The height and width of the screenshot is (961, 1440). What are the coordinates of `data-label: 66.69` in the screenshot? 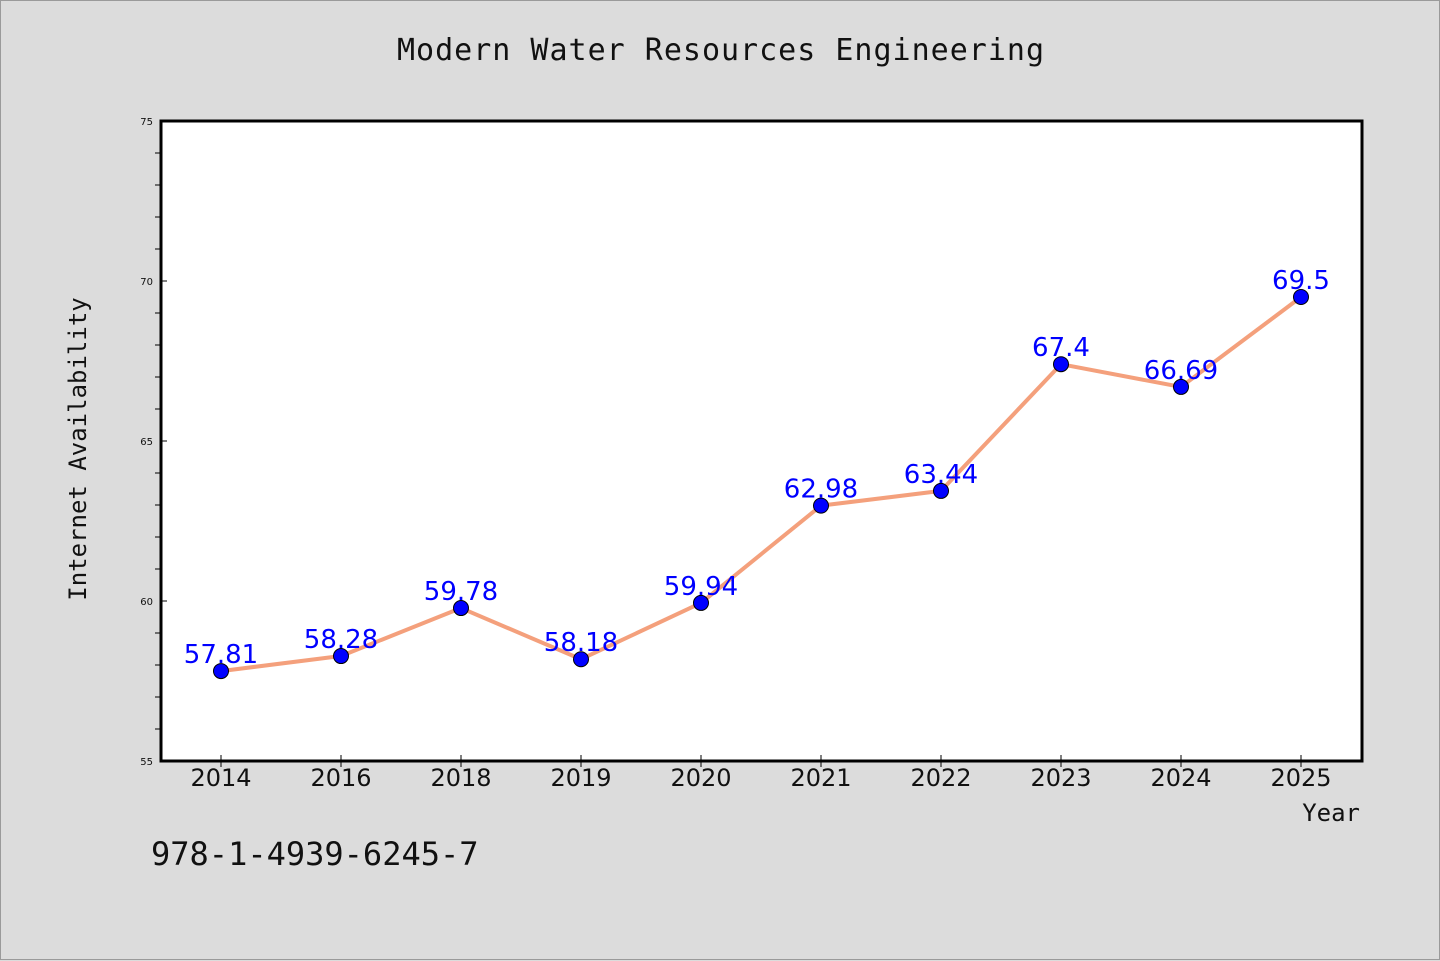 It's located at (1181, 371).